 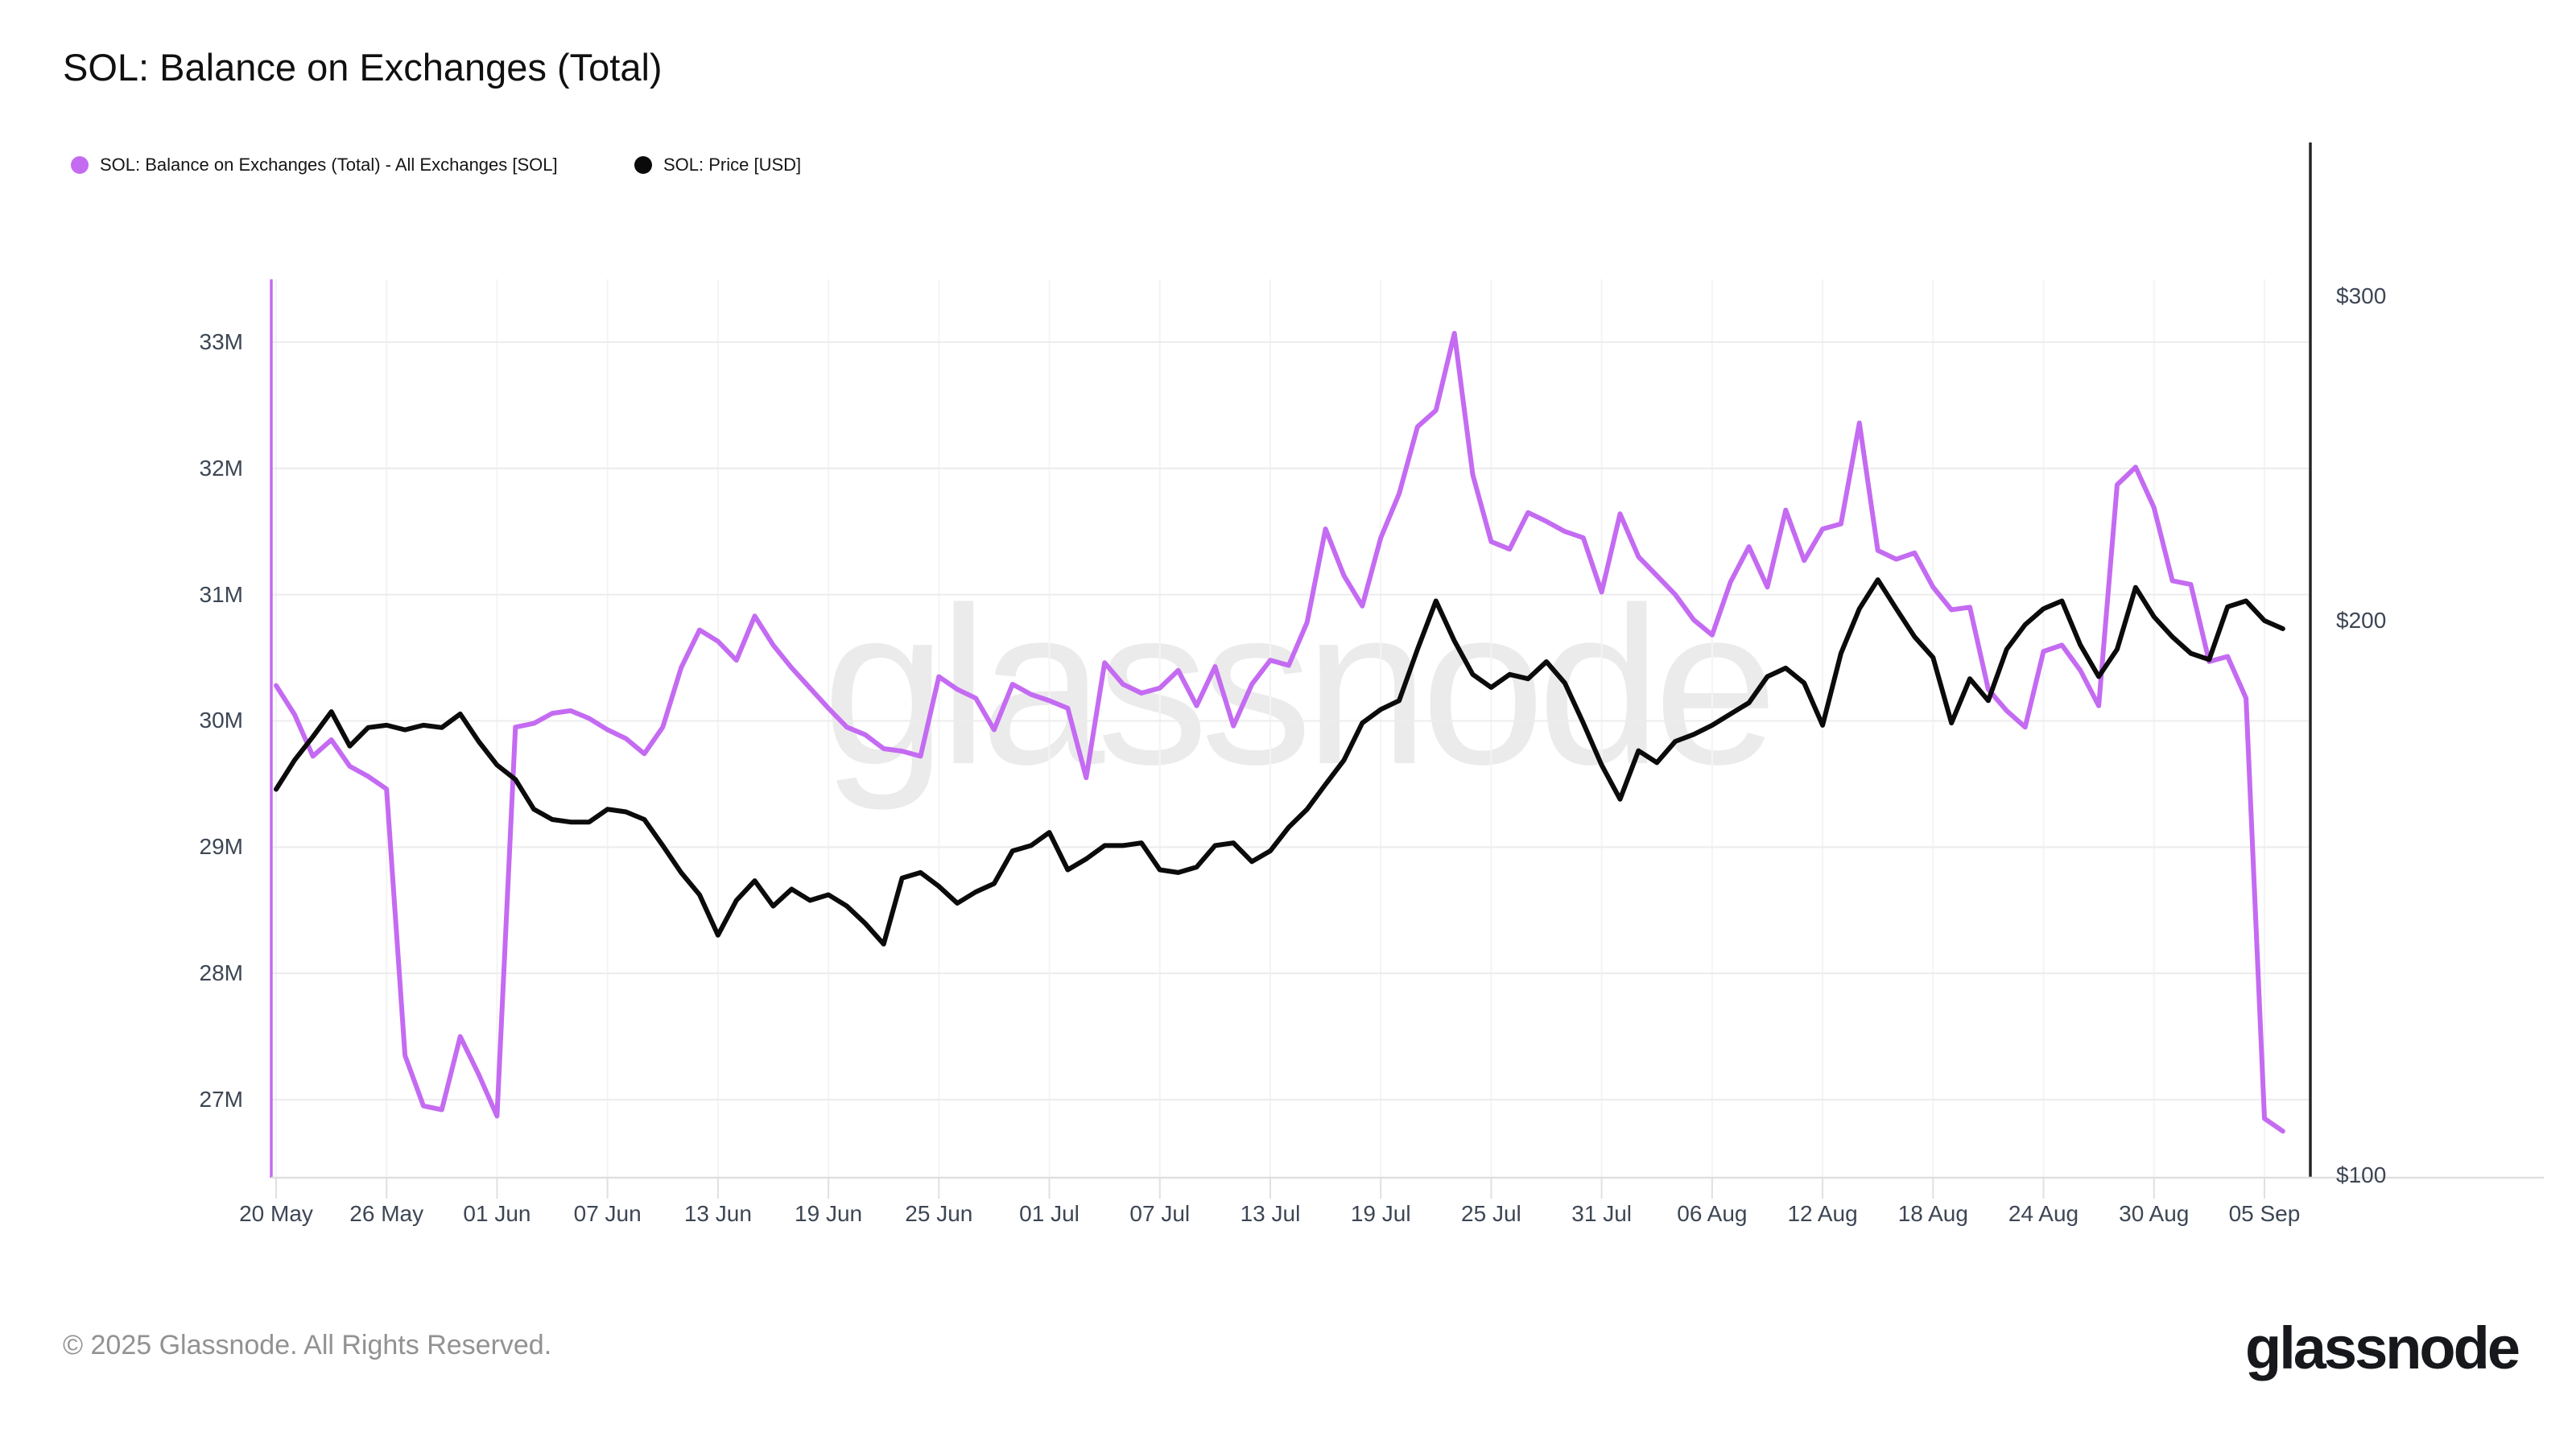 What do you see at coordinates (221, 341) in the screenshot?
I see `y-axis-left-label: 33M` at bounding box center [221, 341].